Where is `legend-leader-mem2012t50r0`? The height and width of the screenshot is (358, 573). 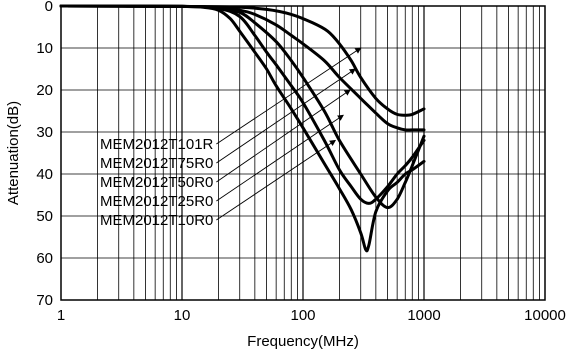 legend-leader-mem2012t50r0 is located at coordinates (283, 136).